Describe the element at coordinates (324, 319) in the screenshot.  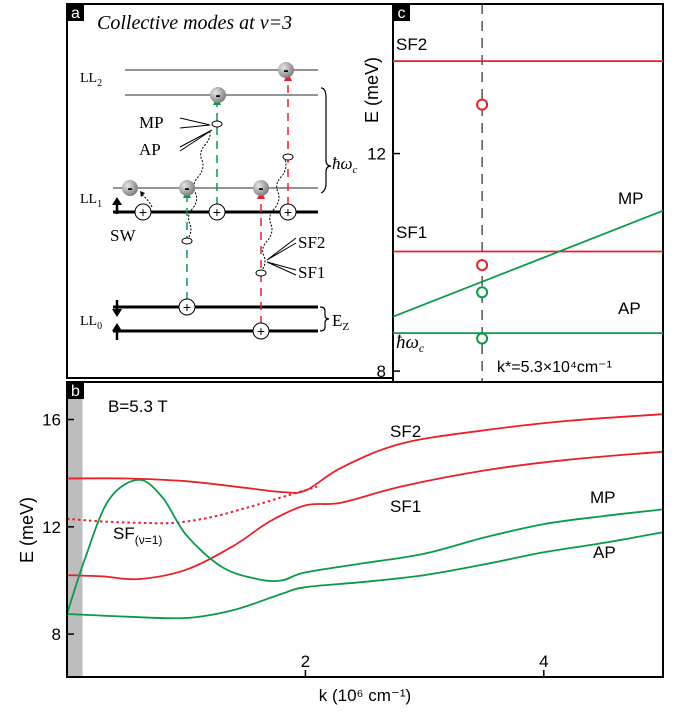
I see `ez-brace` at that location.